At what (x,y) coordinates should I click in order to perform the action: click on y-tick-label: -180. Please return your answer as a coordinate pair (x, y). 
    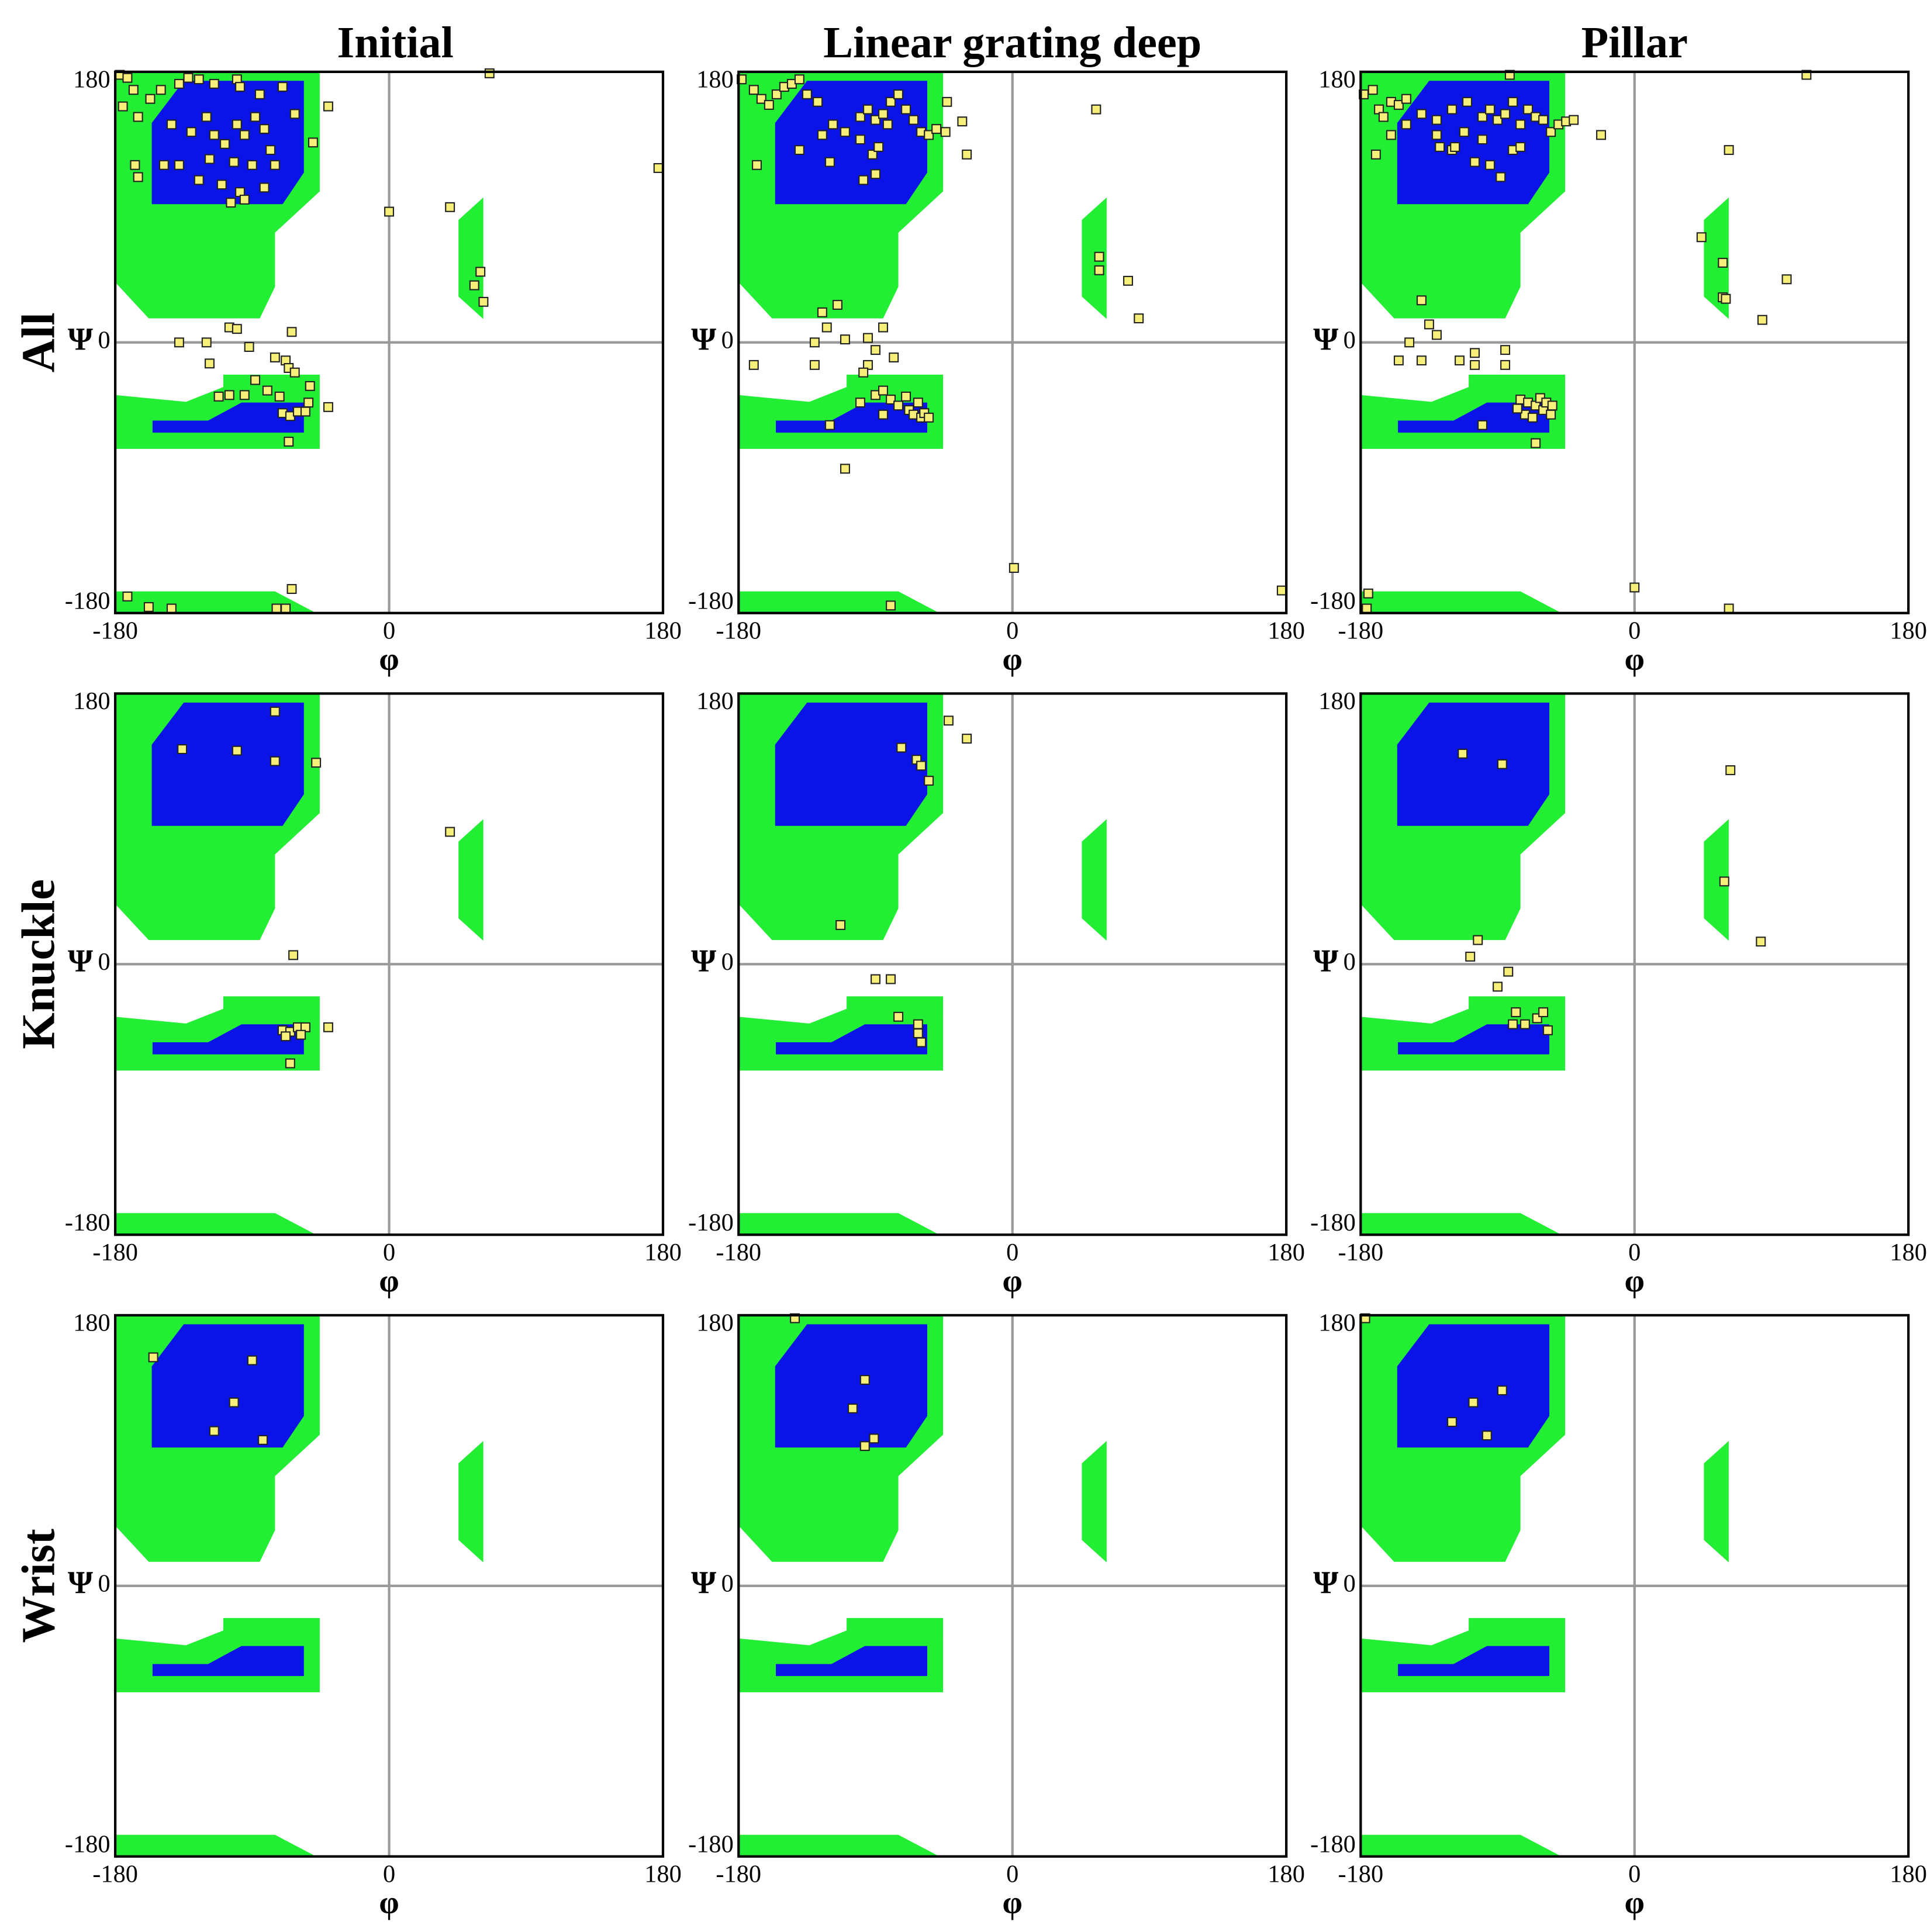
    Looking at the image, I should click on (1333, 1223).